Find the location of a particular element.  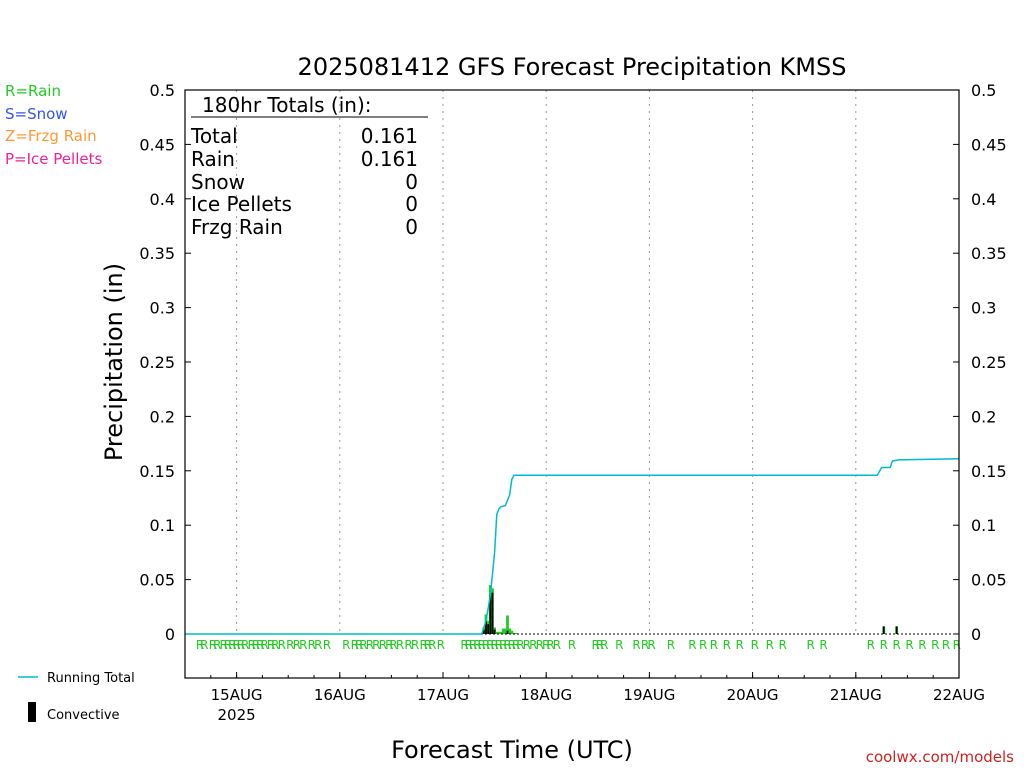

y-tick-label: 0 is located at coordinates (976, 634).